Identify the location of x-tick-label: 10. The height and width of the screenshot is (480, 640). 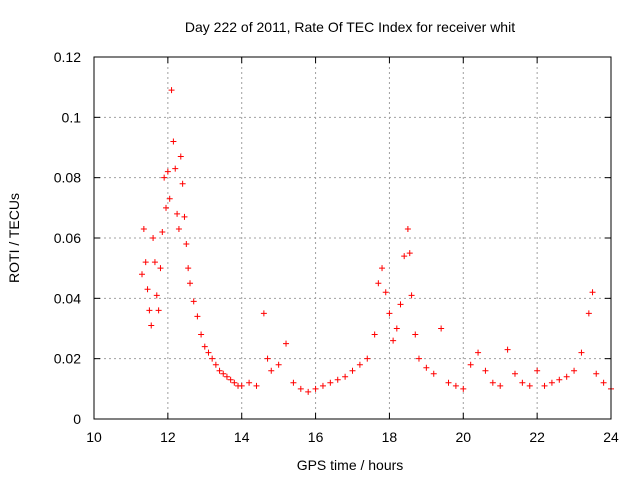
(94, 437).